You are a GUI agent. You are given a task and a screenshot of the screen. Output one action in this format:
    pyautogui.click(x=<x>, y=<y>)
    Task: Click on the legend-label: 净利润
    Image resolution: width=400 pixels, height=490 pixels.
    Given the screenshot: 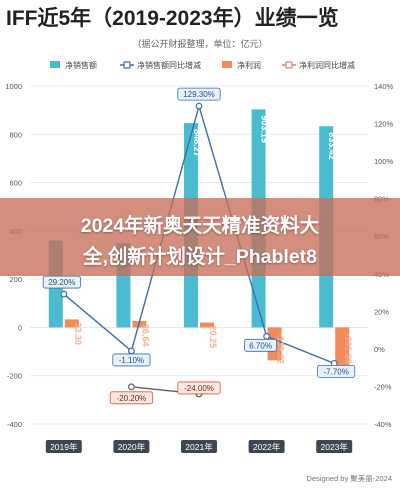 What is the action you would take?
    pyautogui.click(x=249, y=65)
    